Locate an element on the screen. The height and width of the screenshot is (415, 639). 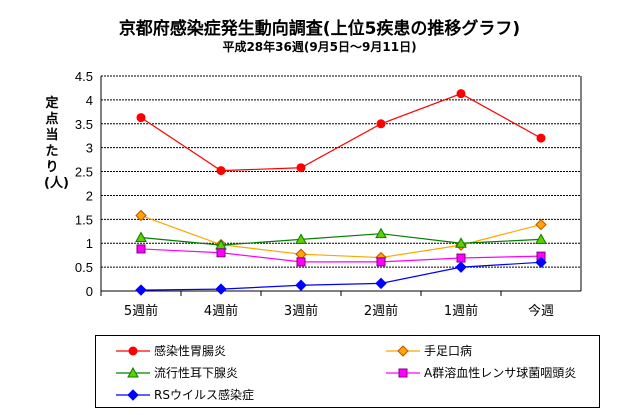
y-tick-label: 0 is located at coordinates (89, 291).